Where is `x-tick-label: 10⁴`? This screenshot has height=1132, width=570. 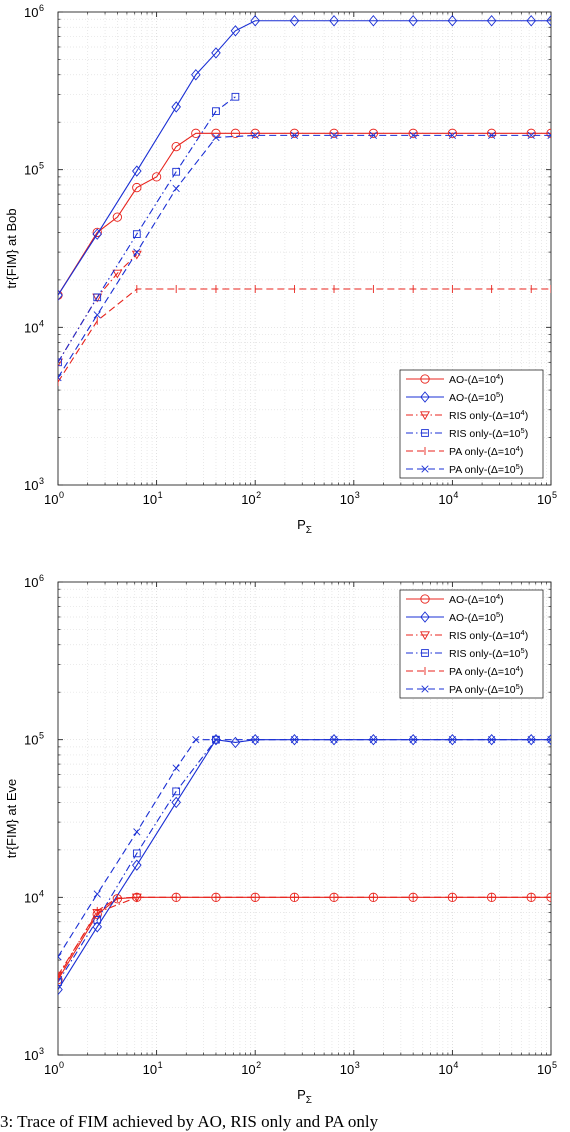 x-tick-label: 10⁴ is located at coordinates (448, 498).